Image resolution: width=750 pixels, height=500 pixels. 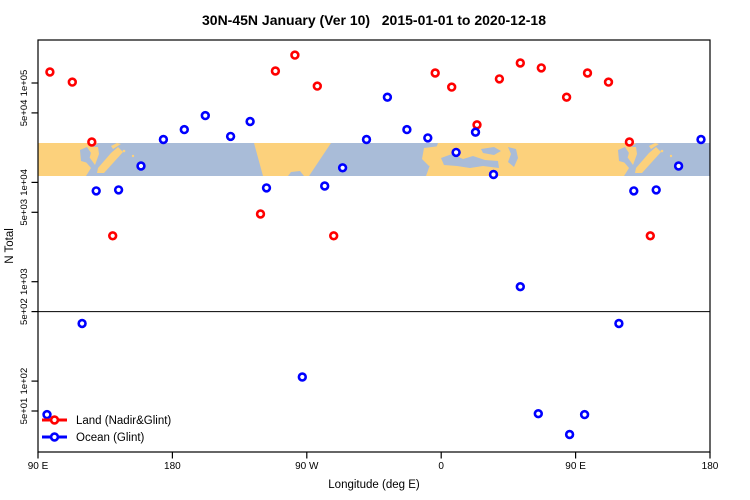 What do you see at coordinates (24, 311) in the screenshot?
I see `y-tick-label: 5e+02` at bounding box center [24, 311].